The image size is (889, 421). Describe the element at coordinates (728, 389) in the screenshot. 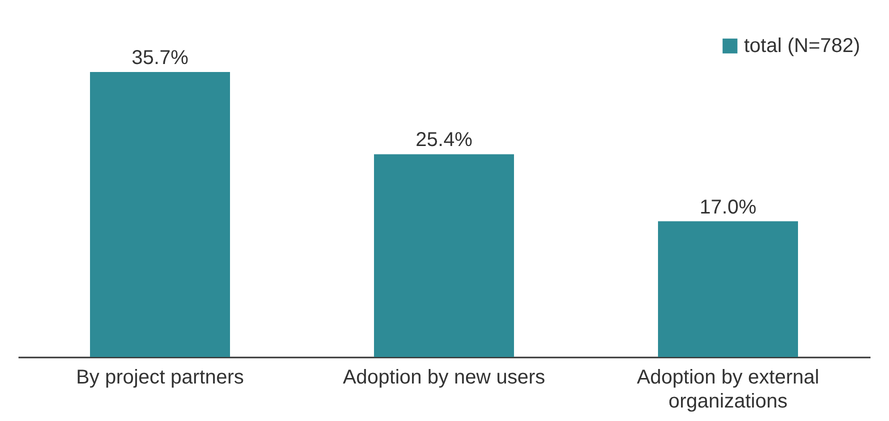

I see `x-tick-label: Adoption by external organizations` at that location.